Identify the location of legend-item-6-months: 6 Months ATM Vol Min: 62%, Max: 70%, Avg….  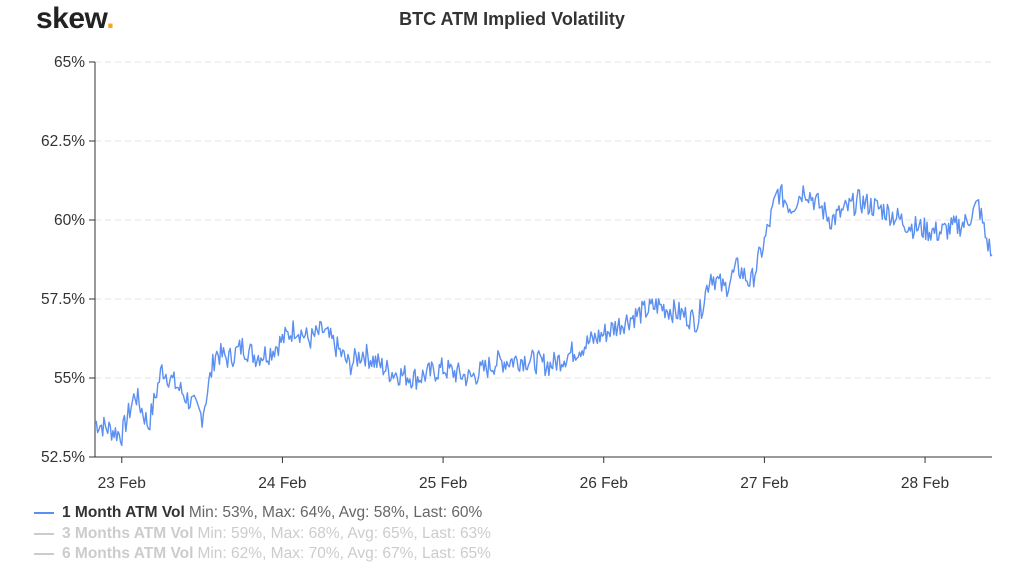
(262, 554).